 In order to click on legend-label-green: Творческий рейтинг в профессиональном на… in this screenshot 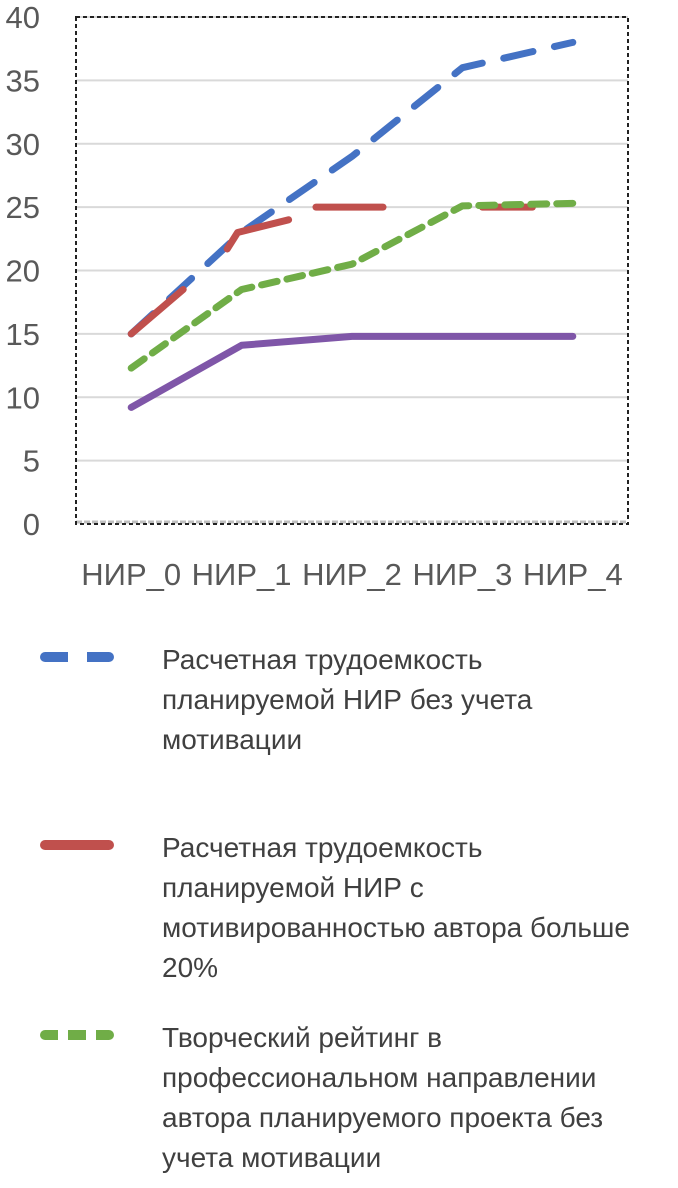, I will do `click(383, 1097)`.